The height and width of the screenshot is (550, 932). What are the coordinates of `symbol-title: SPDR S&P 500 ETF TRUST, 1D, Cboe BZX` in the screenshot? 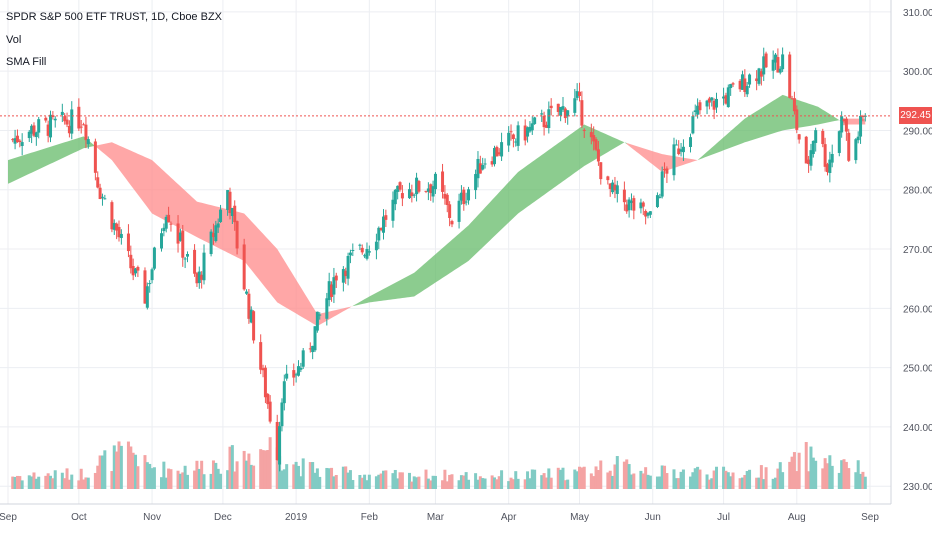 It's located at (114, 17).